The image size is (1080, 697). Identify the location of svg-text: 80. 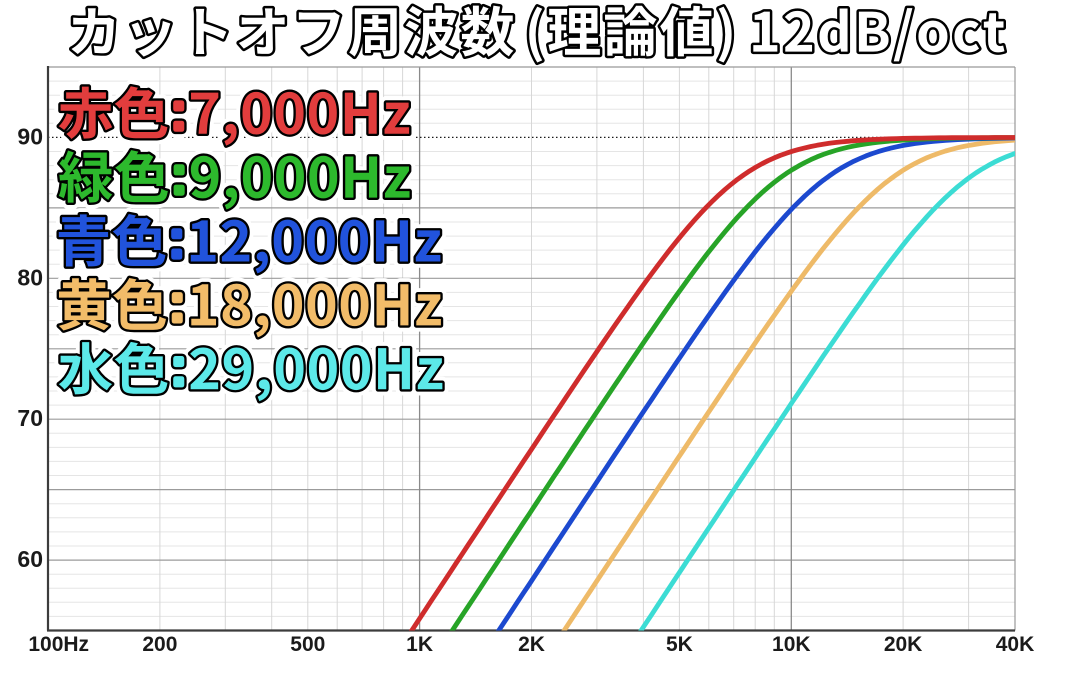
(30, 277).